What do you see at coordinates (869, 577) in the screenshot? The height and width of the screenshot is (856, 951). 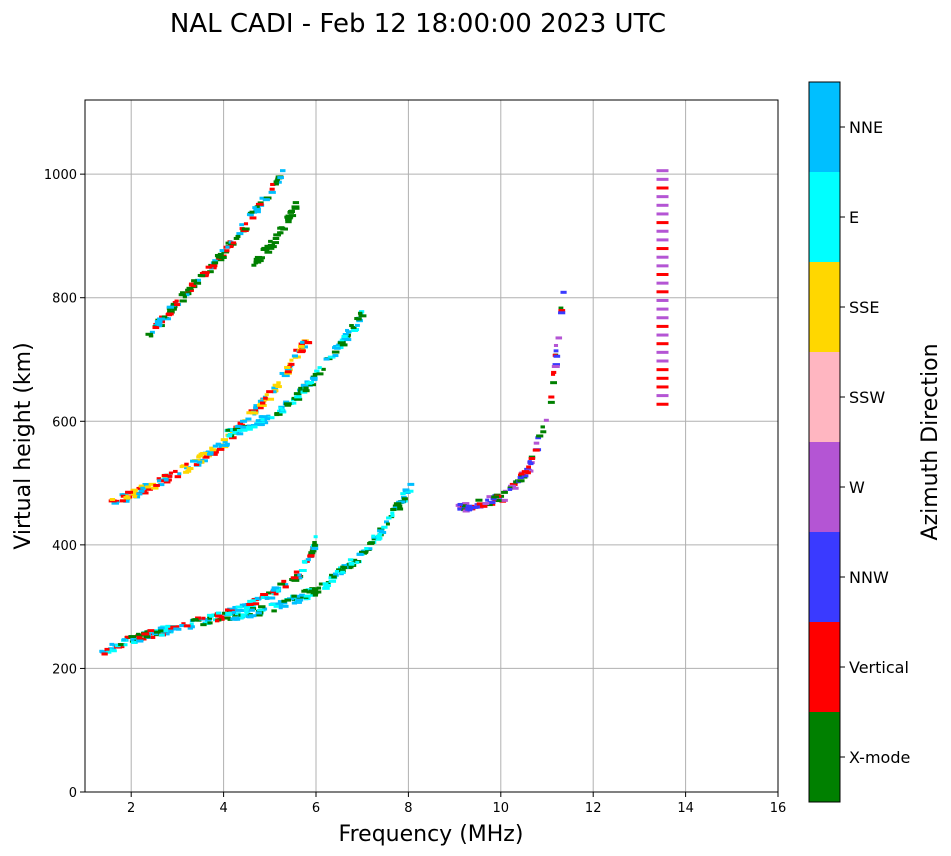 I see `colorbar-tick-label: NNW` at bounding box center [869, 577].